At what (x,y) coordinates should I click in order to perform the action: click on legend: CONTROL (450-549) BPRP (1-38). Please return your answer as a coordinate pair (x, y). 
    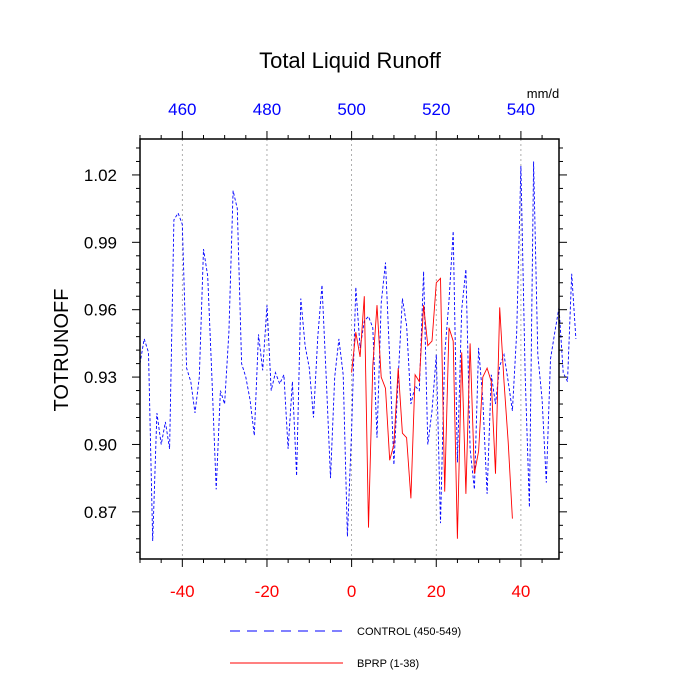
    Looking at the image, I should click on (345, 648).